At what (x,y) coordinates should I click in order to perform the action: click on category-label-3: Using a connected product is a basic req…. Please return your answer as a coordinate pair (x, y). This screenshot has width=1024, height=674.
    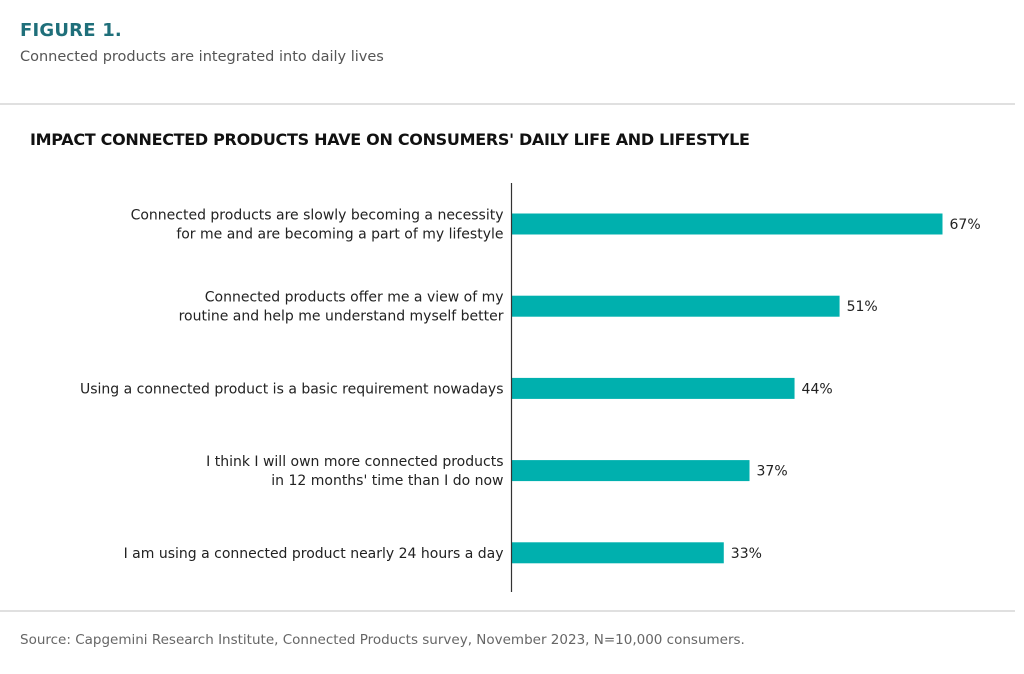
    Looking at the image, I should click on (292, 389).